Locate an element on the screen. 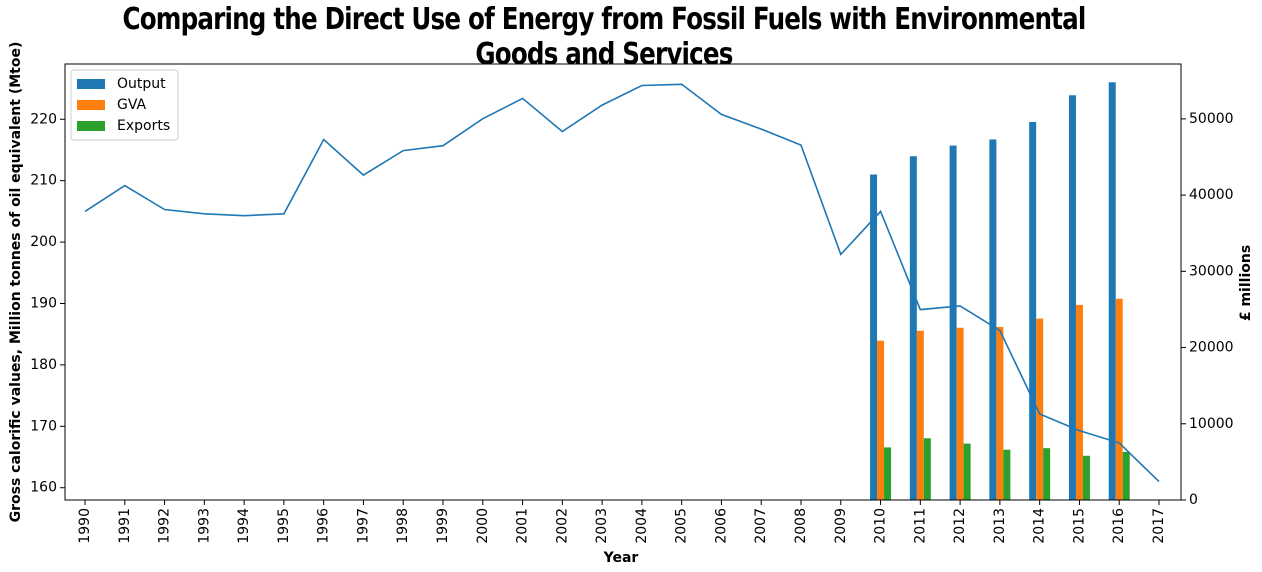  y-left-tick-label-210: 210 is located at coordinates (43, 181).